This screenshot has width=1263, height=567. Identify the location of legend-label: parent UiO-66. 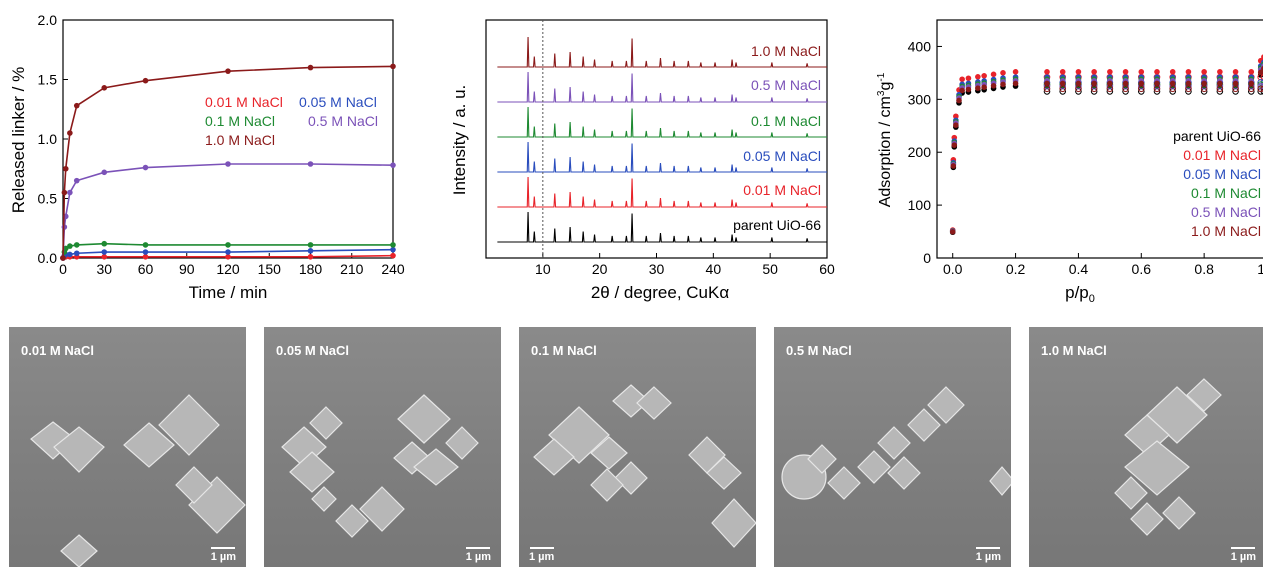
(1217, 136).